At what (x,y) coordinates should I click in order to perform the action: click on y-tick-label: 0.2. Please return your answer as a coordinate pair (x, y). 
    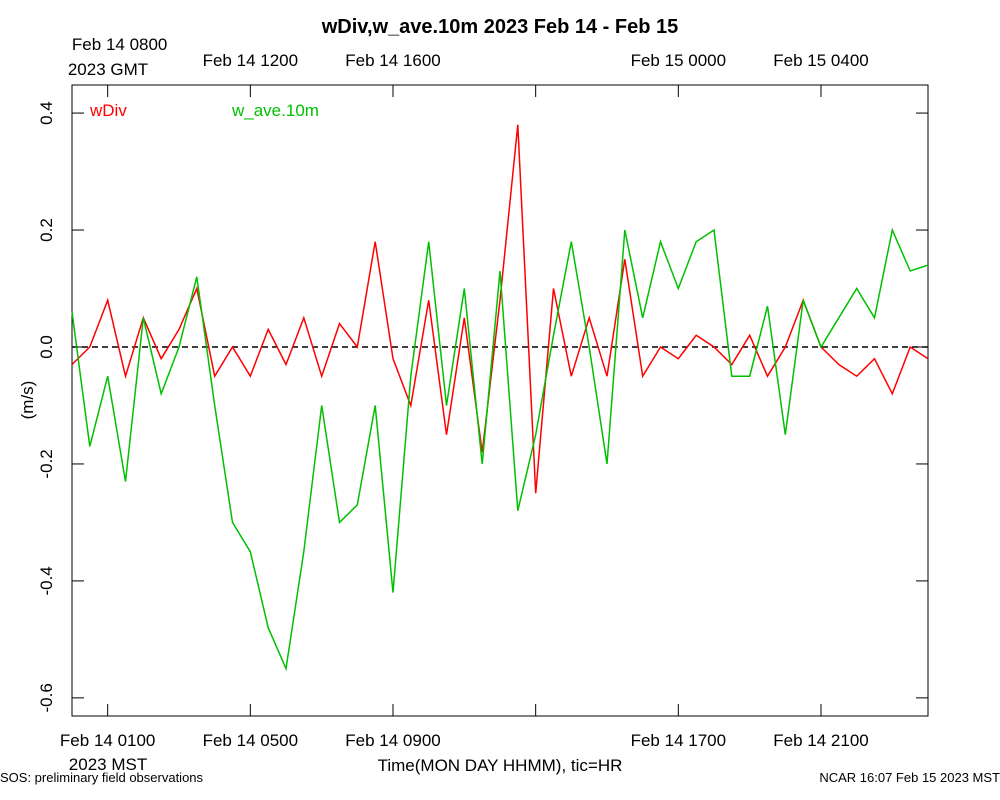
    Looking at the image, I should click on (46, 230).